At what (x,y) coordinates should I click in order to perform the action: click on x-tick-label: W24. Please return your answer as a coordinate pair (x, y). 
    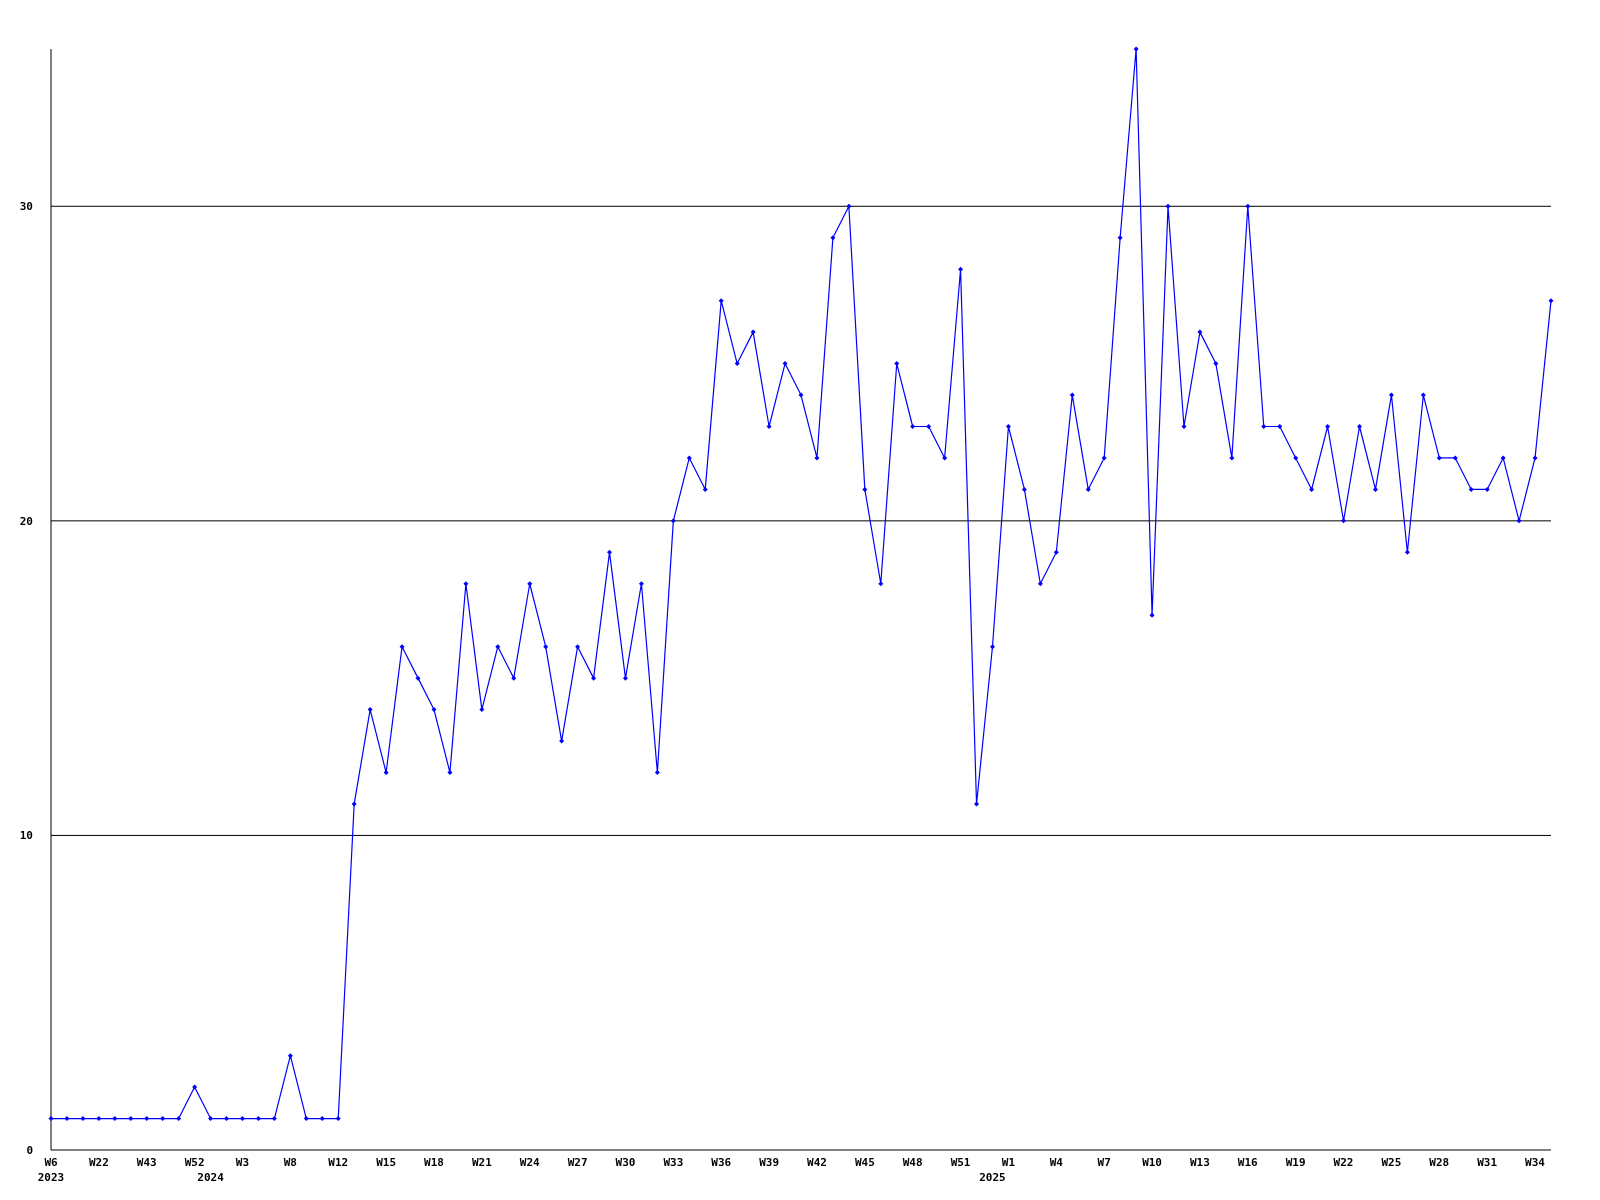
    Looking at the image, I should click on (530, 1162).